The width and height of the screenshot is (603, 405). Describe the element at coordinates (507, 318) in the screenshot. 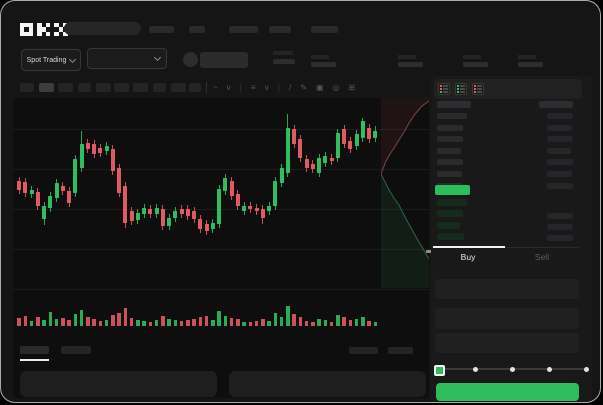

I see `amount-input` at that location.